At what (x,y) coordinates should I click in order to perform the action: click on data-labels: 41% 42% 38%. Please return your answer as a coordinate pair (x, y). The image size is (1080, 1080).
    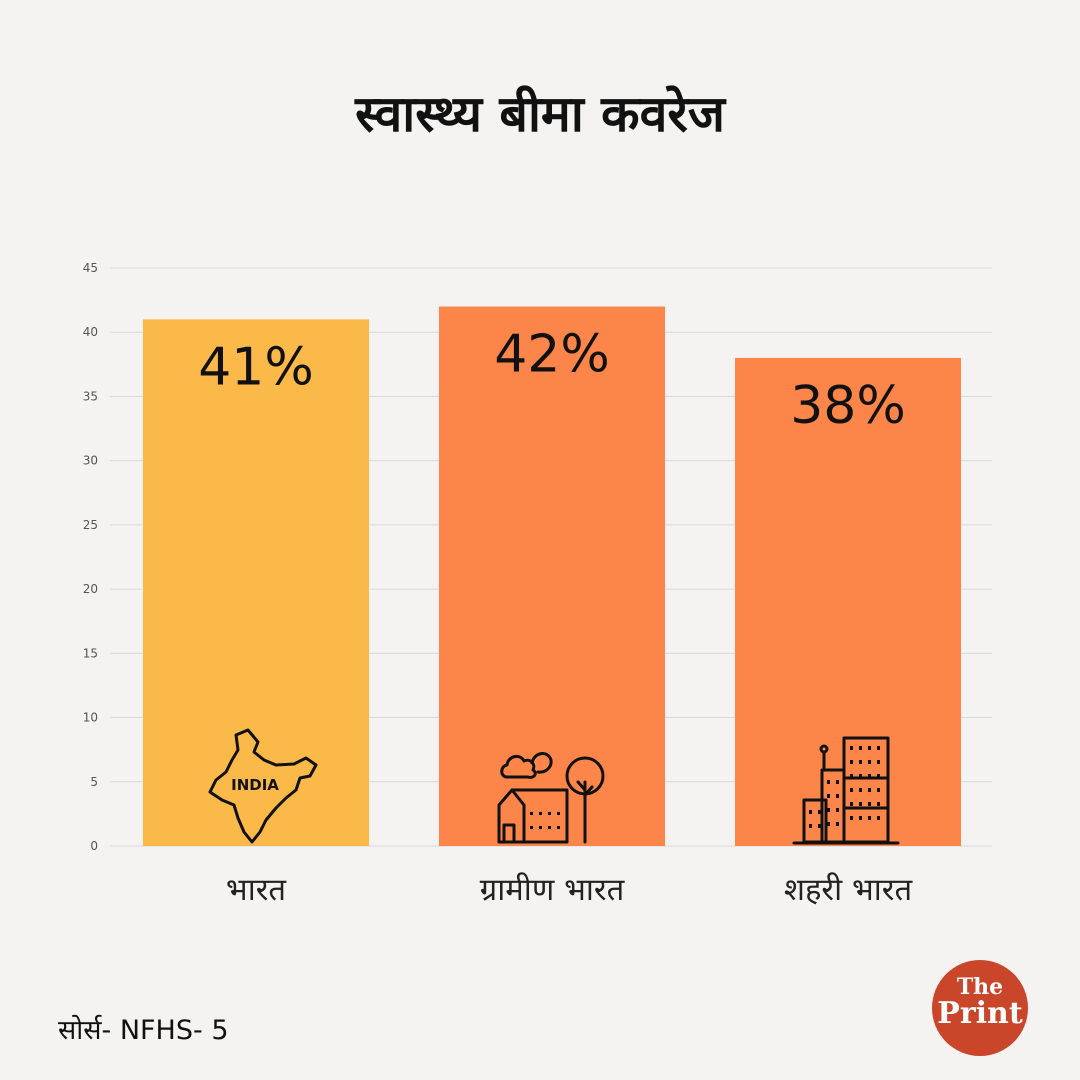
    Looking at the image, I should click on (552, 380).